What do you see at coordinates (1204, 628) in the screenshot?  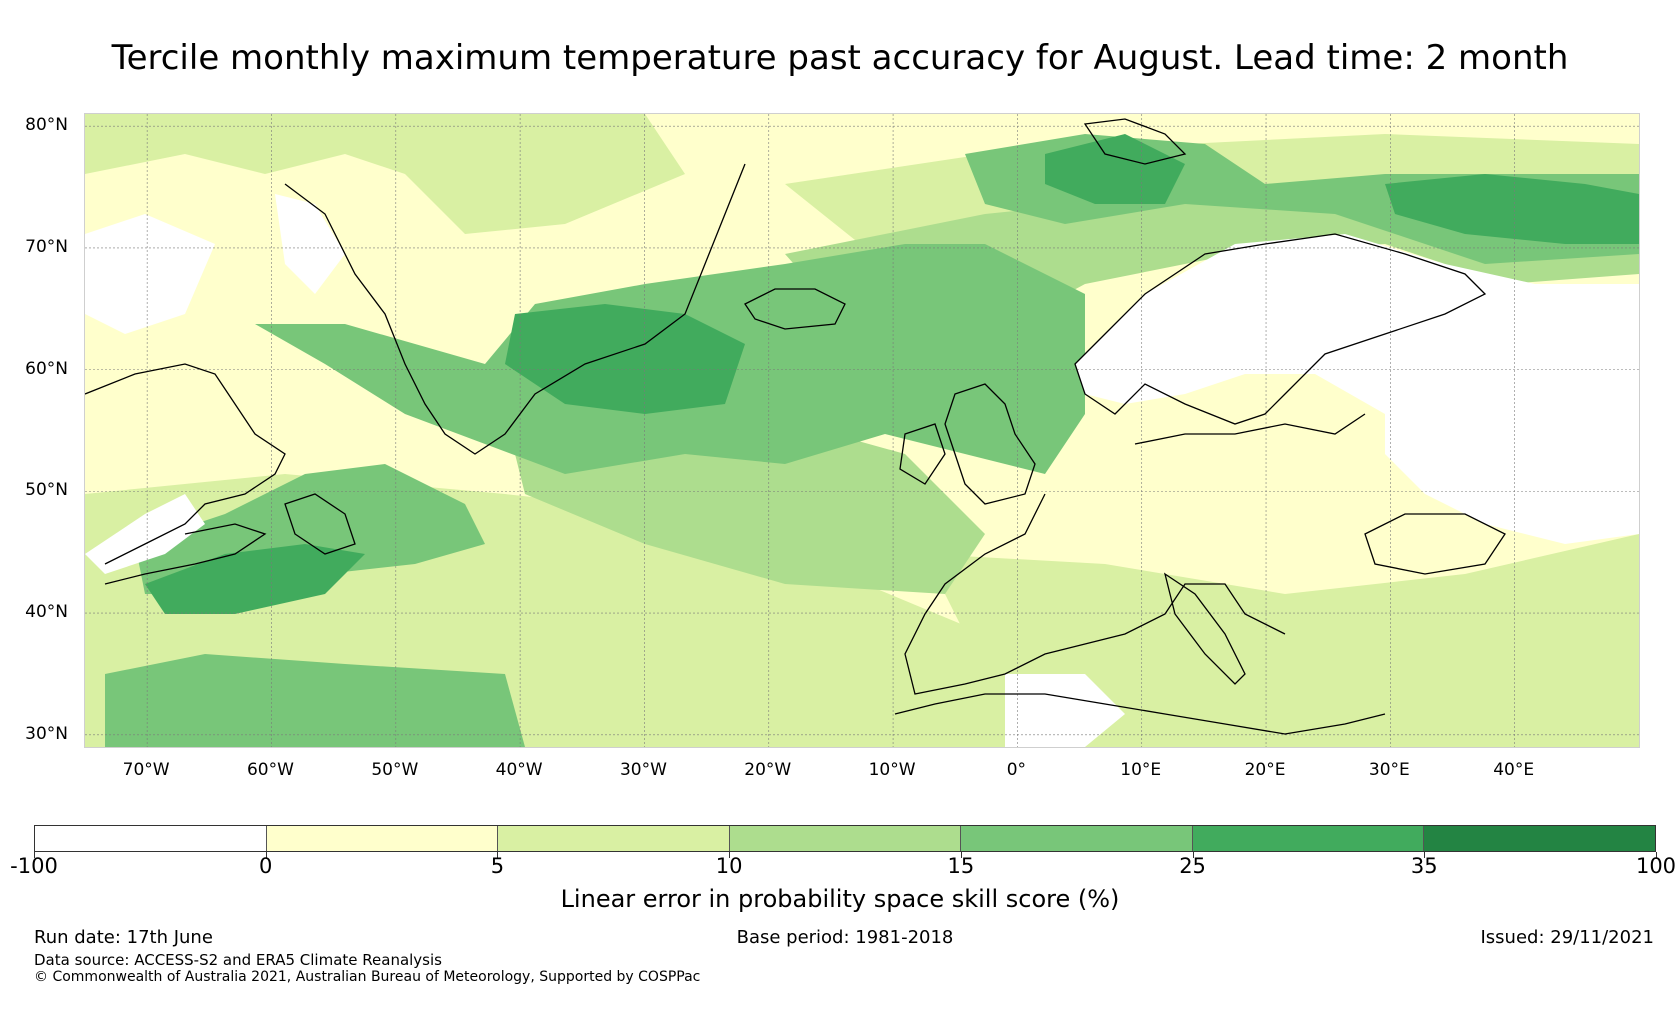 I see `coastline-italy` at bounding box center [1204, 628].